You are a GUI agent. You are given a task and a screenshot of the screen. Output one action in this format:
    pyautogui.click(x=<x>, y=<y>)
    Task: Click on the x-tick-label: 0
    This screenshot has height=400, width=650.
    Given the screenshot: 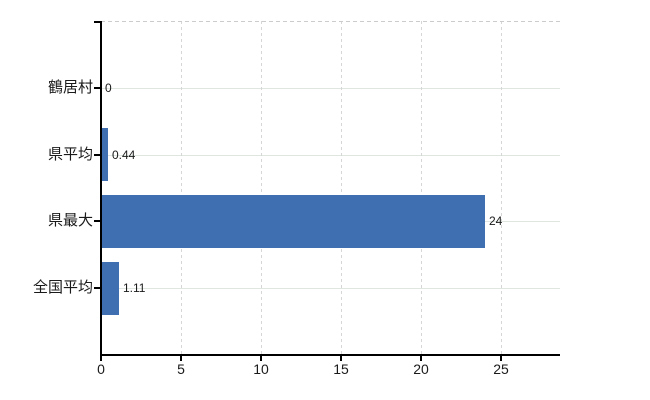 What is the action you would take?
    pyautogui.click(x=101, y=369)
    